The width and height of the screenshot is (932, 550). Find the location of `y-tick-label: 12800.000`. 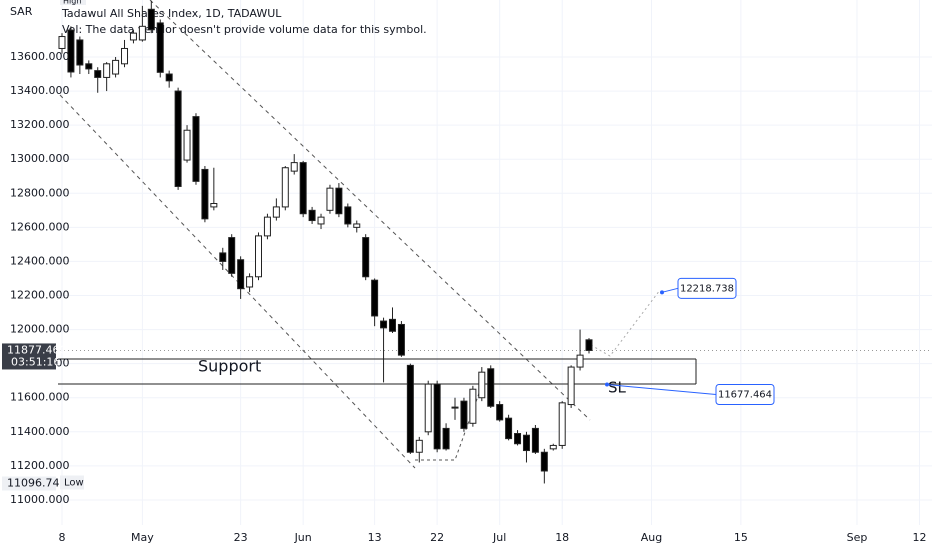

y-tick-label: 12800.000 is located at coordinates (40, 192).